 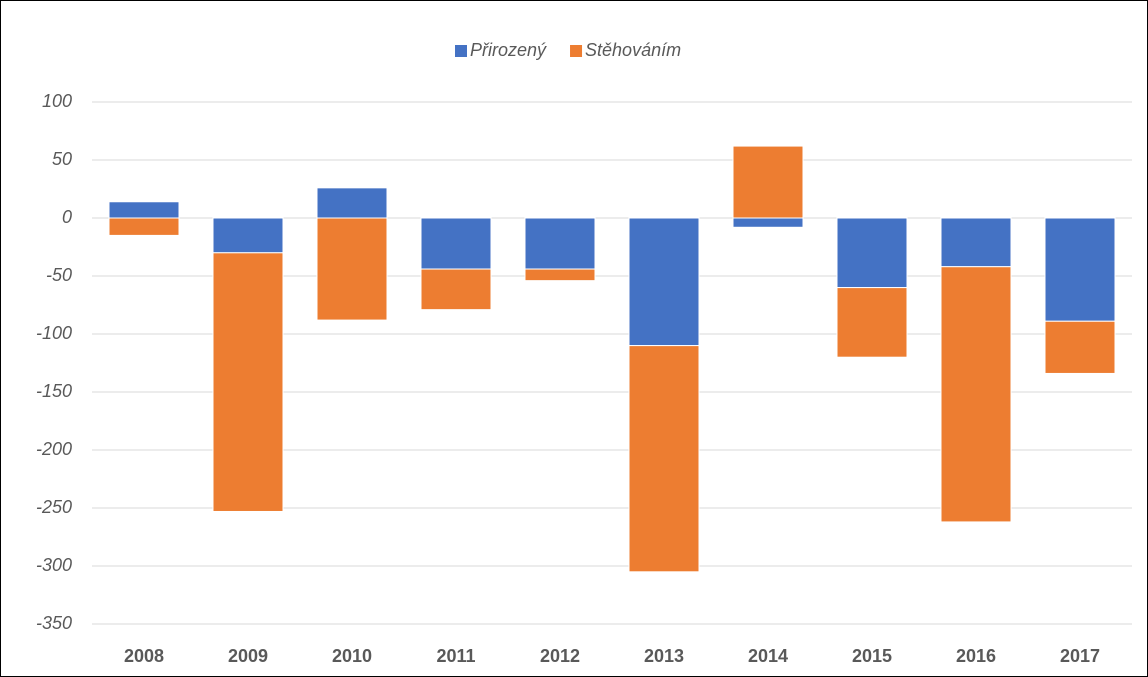 What do you see at coordinates (67, 217) in the screenshot?
I see `y-tick-label: 0` at bounding box center [67, 217].